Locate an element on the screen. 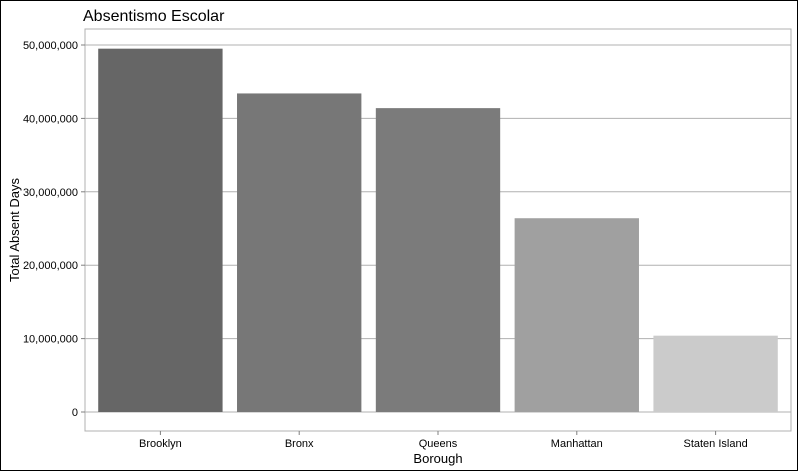 The width and height of the screenshot is (798, 471). y-axis-title: Total Absent Days is located at coordinates (14, 229).